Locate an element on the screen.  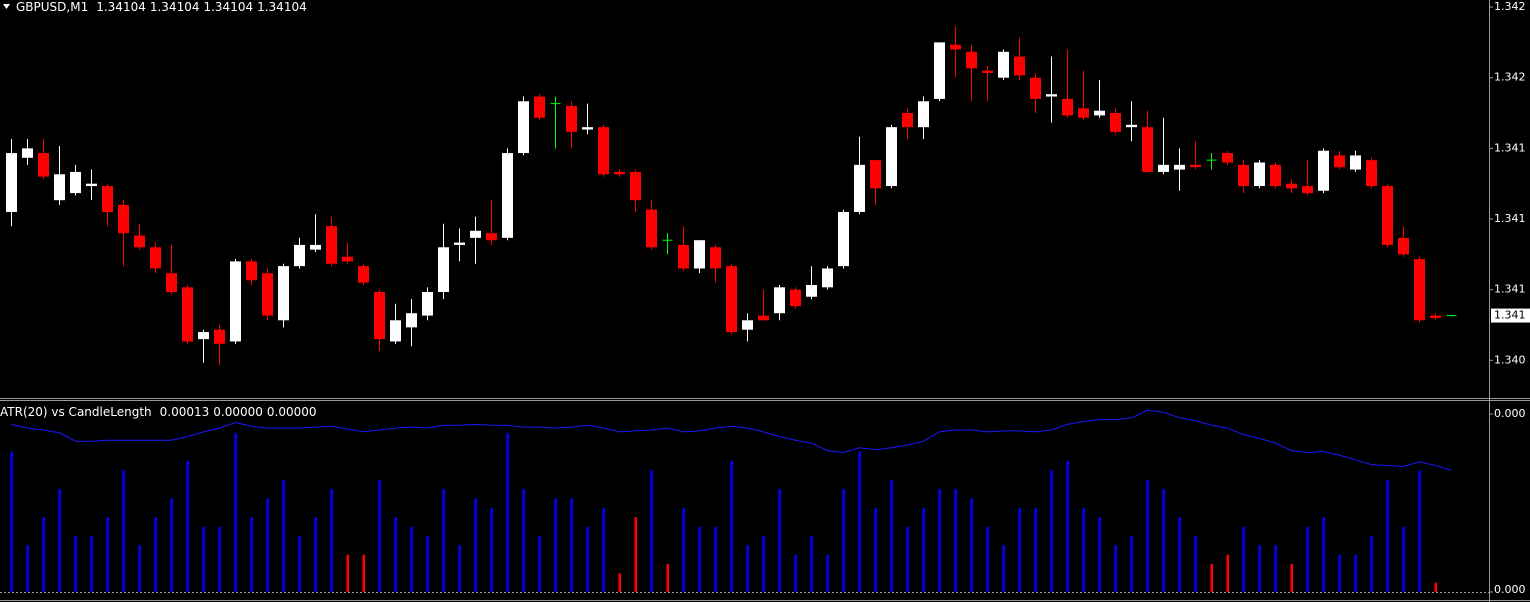
indicator-title: ATR(20) vs CandleLength is located at coordinates (76, 412).